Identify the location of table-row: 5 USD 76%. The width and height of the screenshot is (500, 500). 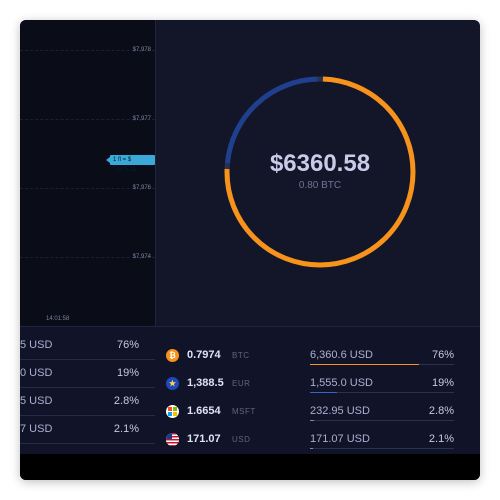
(87, 345).